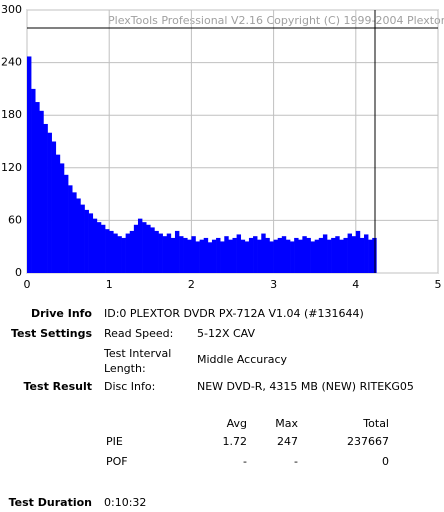 The width and height of the screenshot is (444, 512). Describe the element at coordinates (385, 461) in the screenshot. I see `cell: 0` at that location.